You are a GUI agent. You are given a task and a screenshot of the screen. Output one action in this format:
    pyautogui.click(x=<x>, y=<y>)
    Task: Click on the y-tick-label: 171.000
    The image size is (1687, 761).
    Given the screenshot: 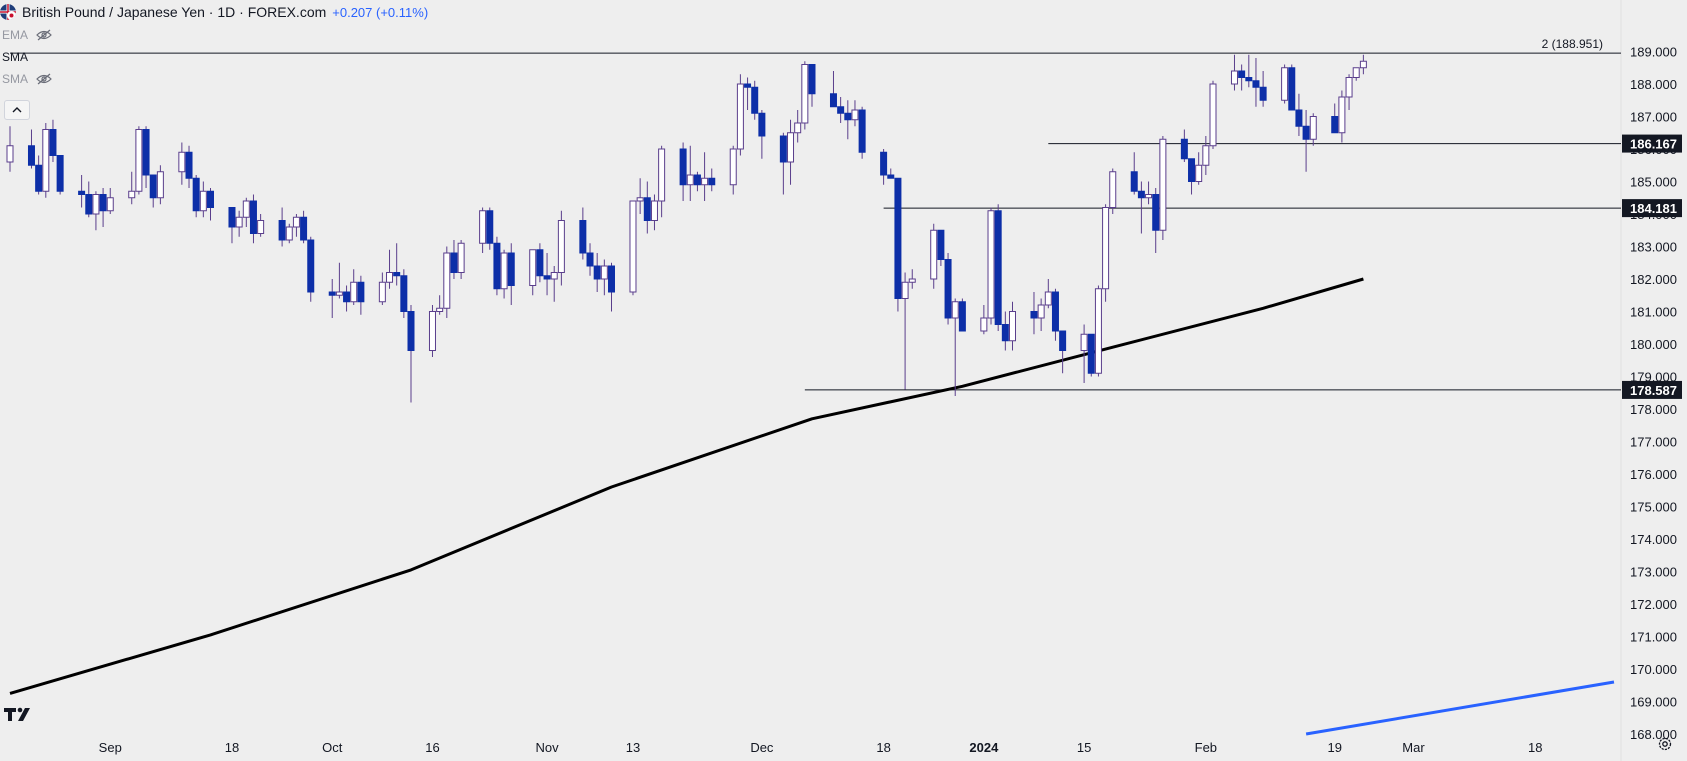 What is the action you would take?
    pyautogui.click(x=1653, y=637)
    